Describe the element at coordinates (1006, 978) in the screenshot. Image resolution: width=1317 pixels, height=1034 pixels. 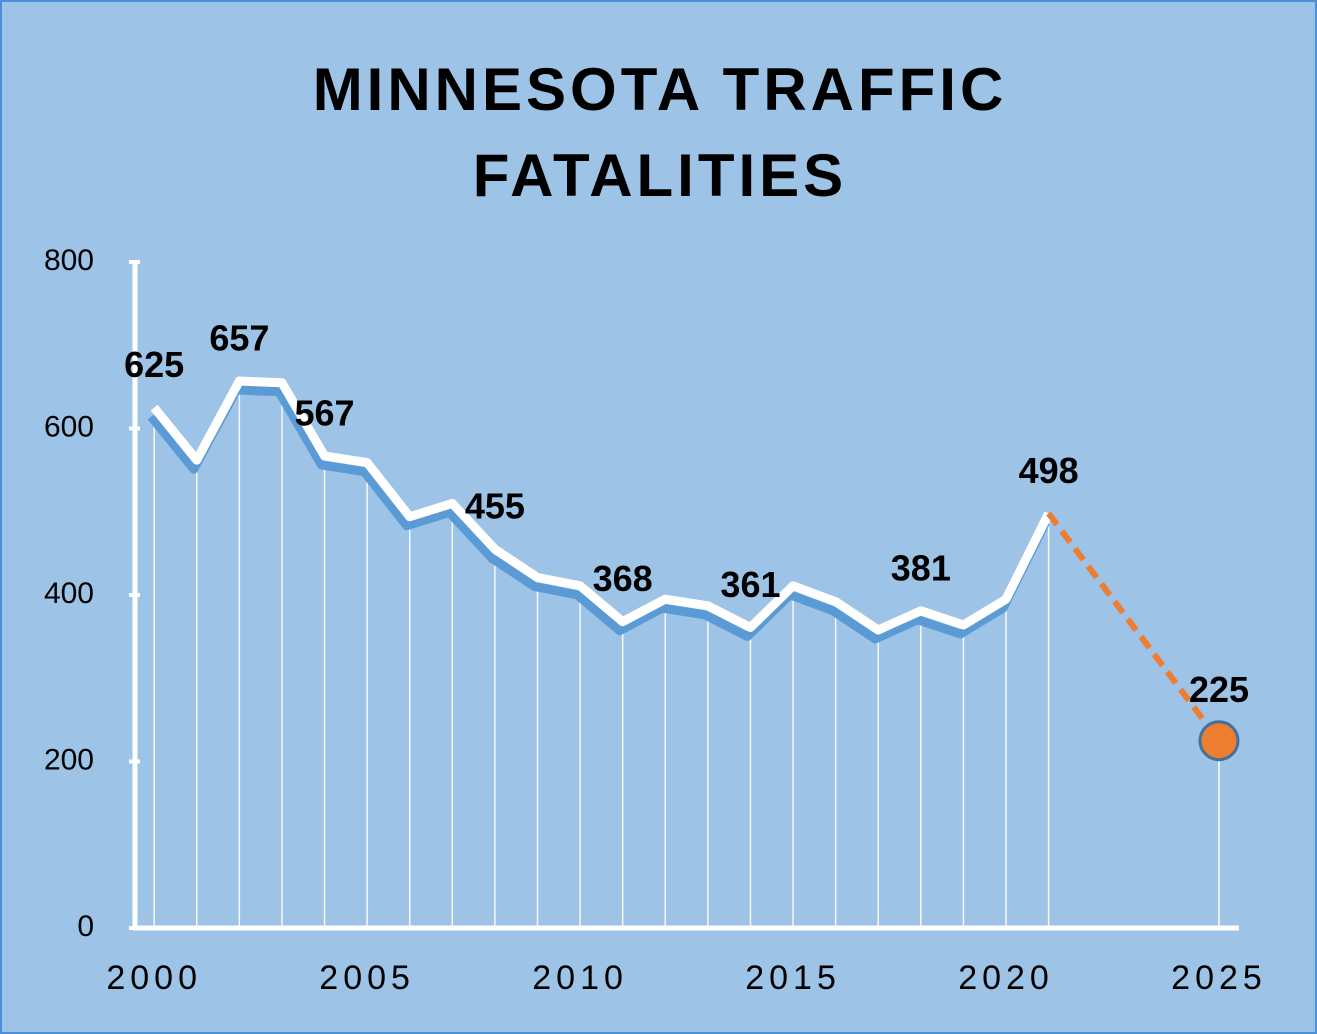
I see `x-tick-label: 2020` at that location.